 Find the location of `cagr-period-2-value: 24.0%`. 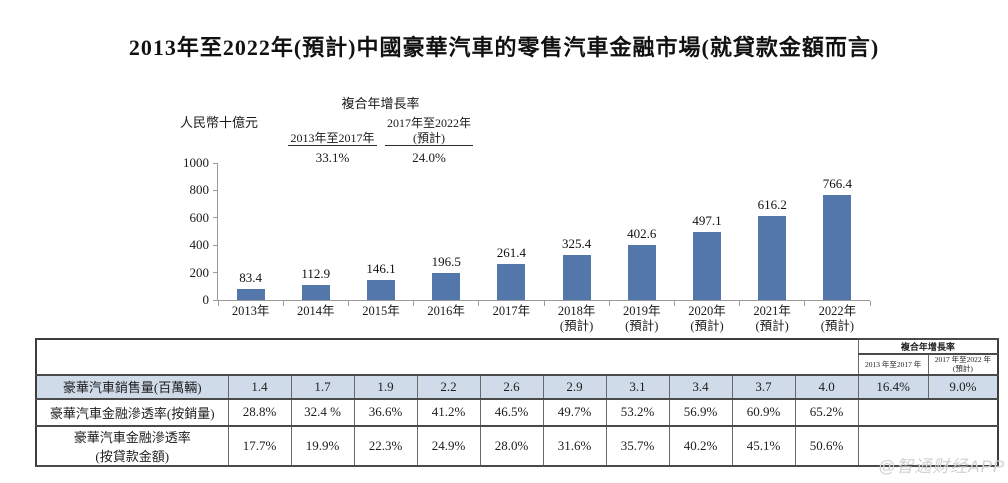

cagr-period-2-value: 24.0% is located at coordinates (429, 157).